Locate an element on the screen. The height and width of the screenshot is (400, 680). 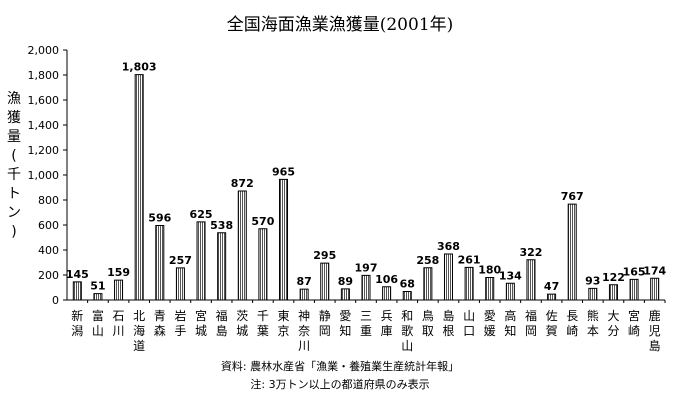
data-label: 1,803 is located at coordinates (139, 67).